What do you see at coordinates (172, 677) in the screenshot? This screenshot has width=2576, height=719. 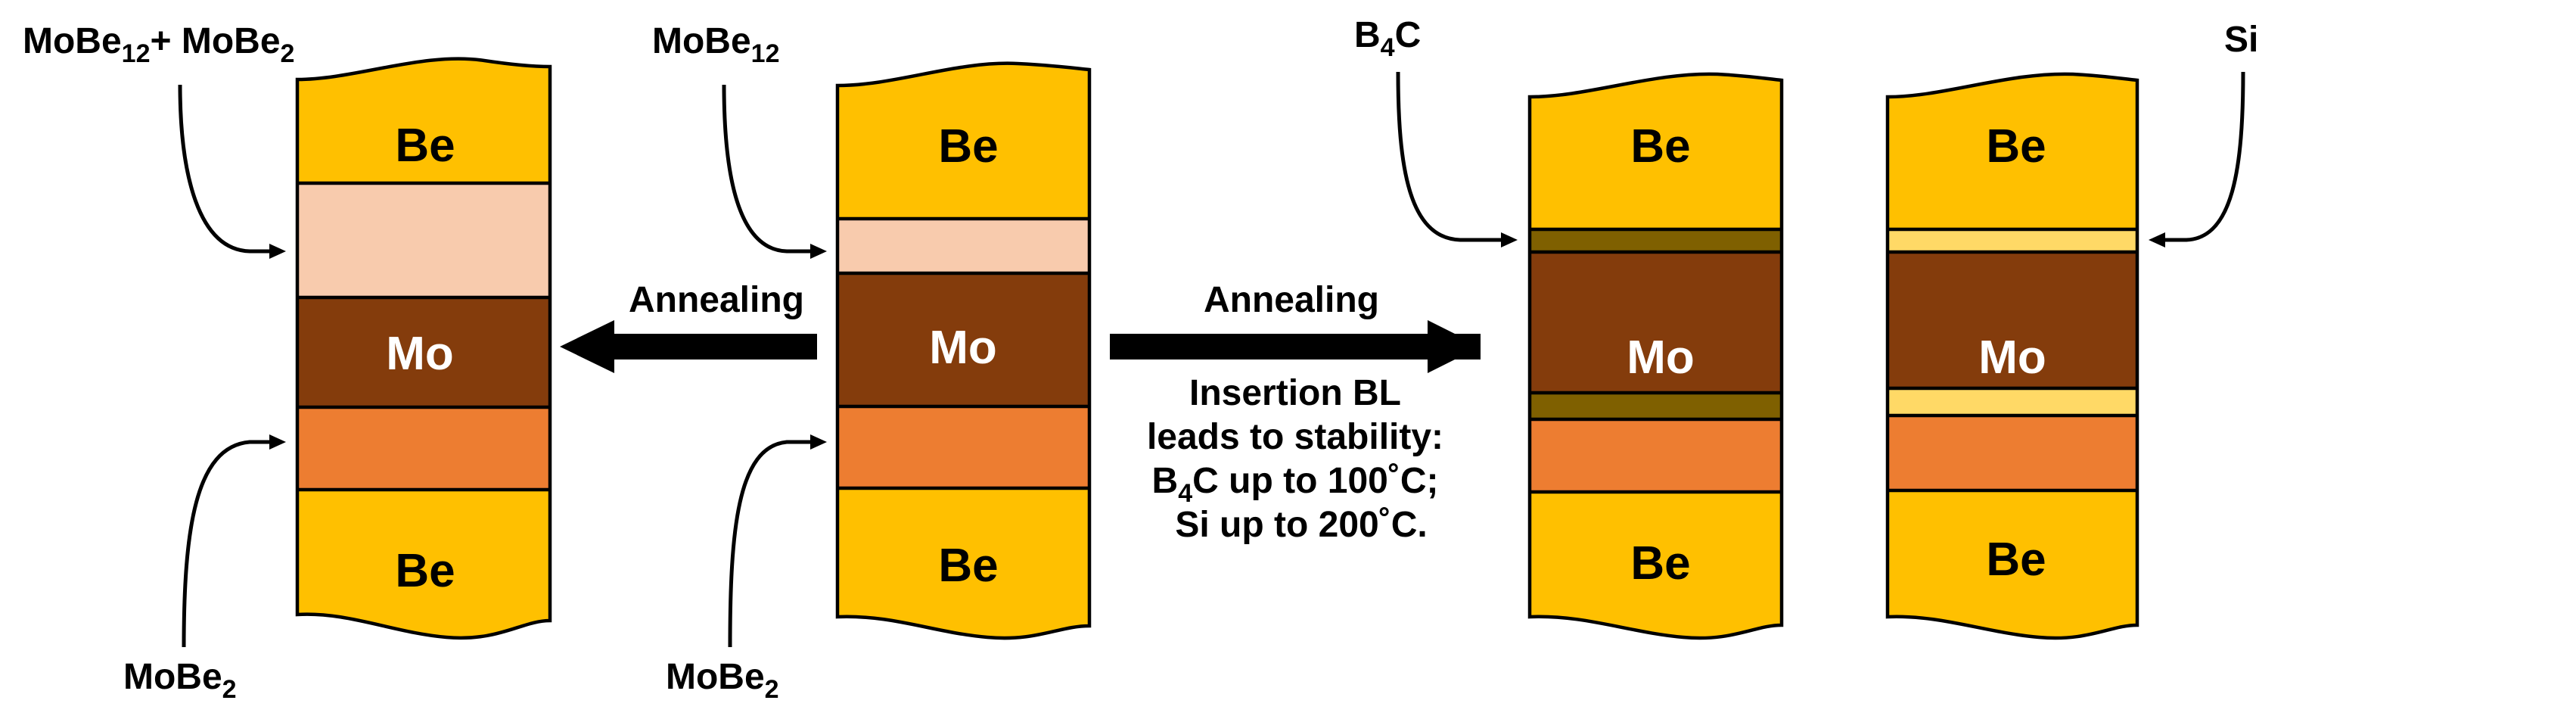 I see `label-mobe2-left-main: MoBe` at bounding box center [172, 677].